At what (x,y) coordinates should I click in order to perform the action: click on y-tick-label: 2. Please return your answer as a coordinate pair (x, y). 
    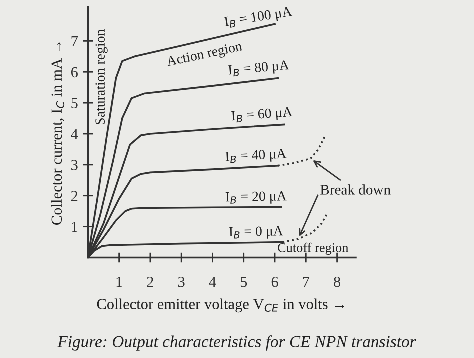
    Looking at the image, I should click on (74, 196).